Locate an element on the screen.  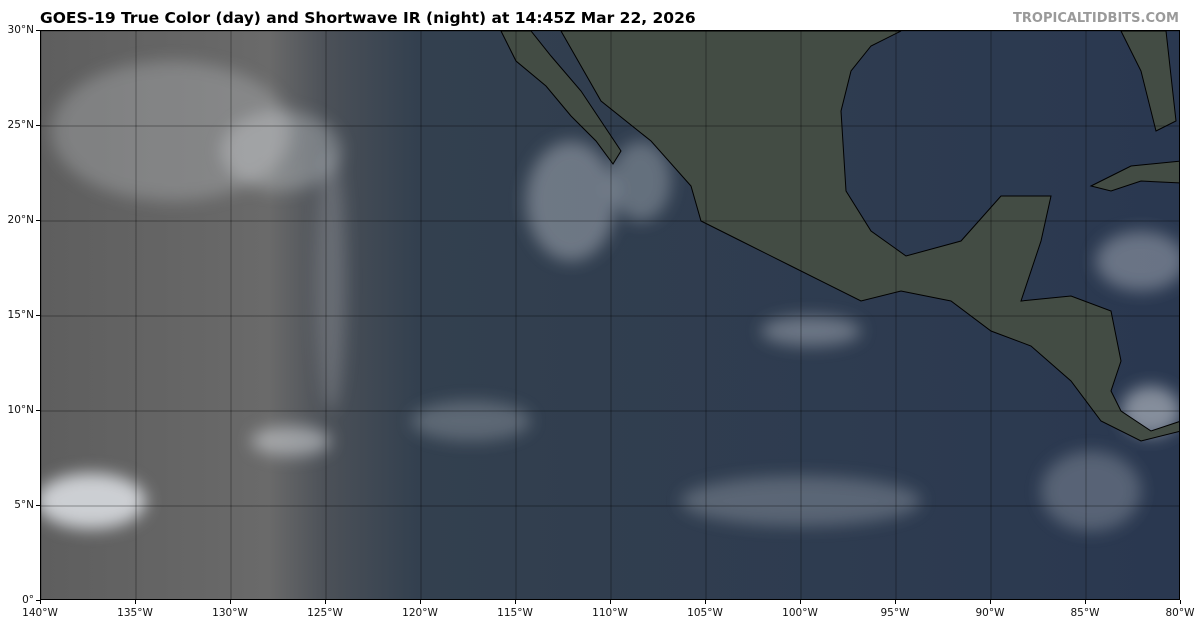
x-tick-label: 105°W is located at coordinates (705, 613).